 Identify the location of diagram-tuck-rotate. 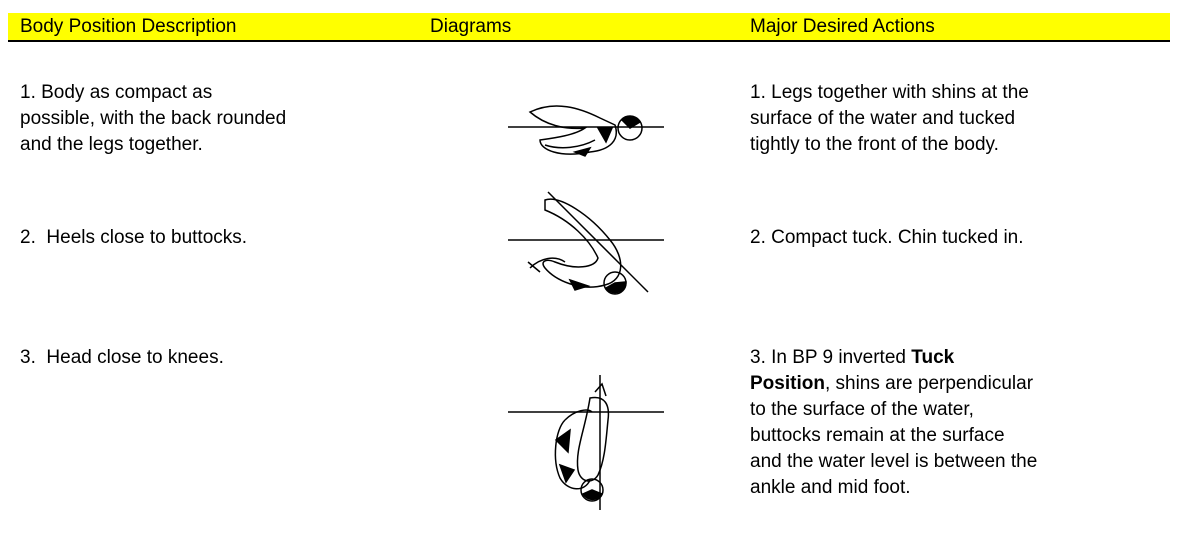
(586, 243).